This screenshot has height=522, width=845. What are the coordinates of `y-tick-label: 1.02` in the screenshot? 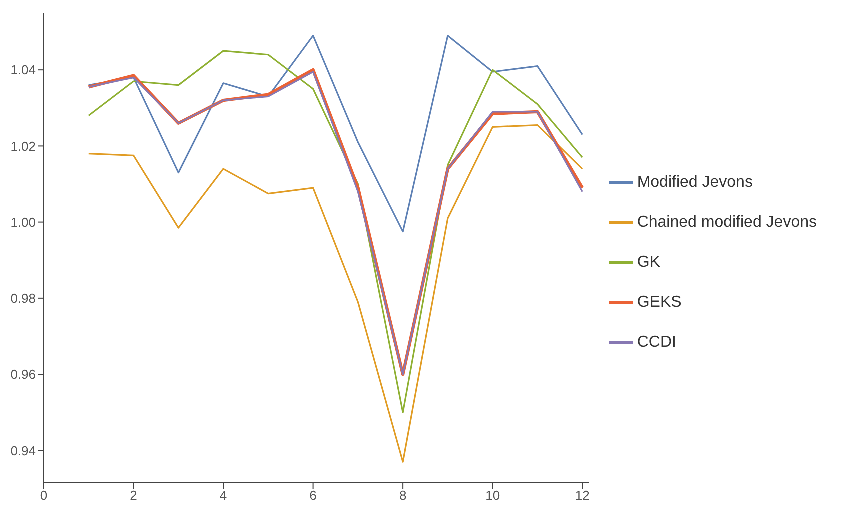 It's located at (23, 146).